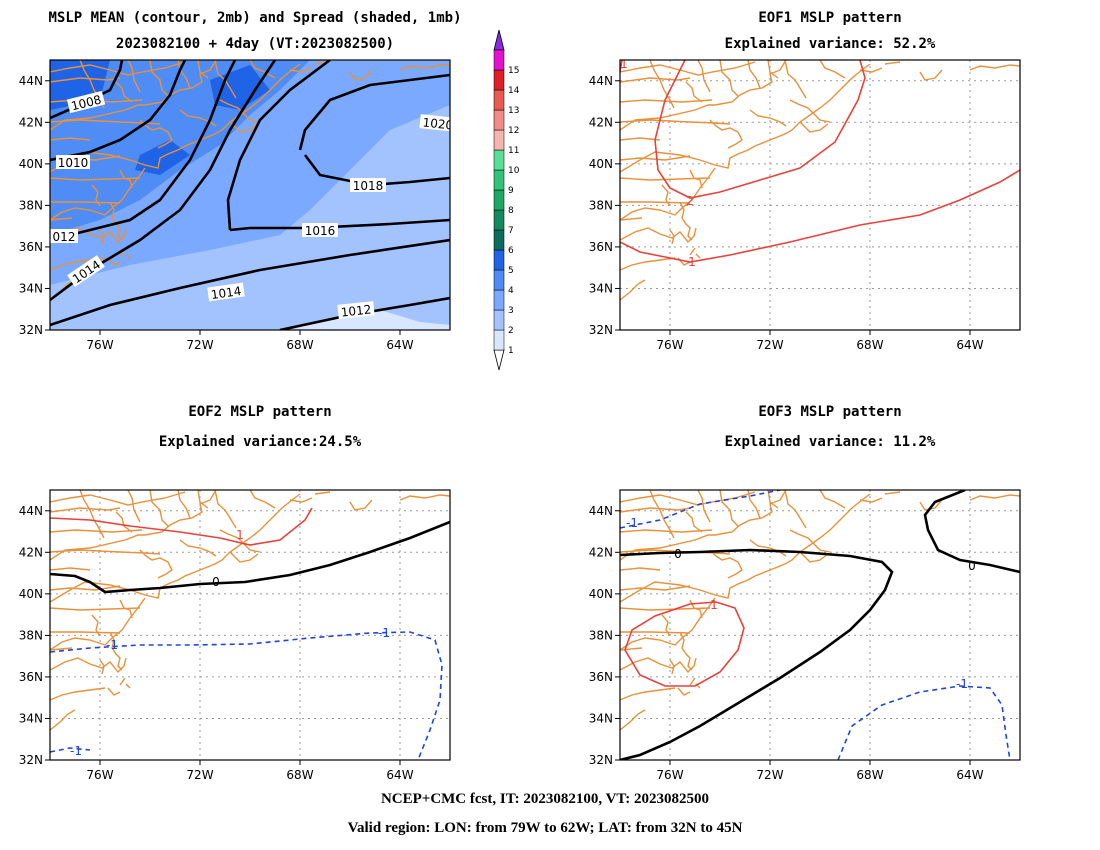  I want to click on panel1-subtitle: 2023082100 + 4day (VT:2023082500), so click(255, 44).